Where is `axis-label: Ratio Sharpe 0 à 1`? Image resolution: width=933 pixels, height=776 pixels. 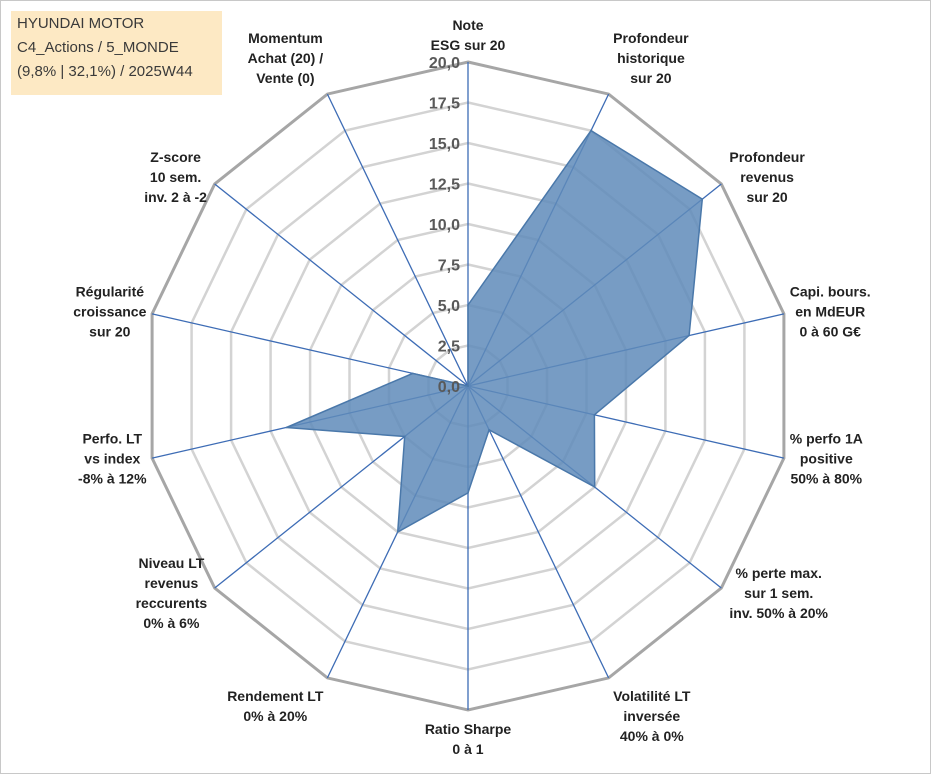
axis-label: Ratio Sharpe 0 à 1 is located at coordinates (468, 739).